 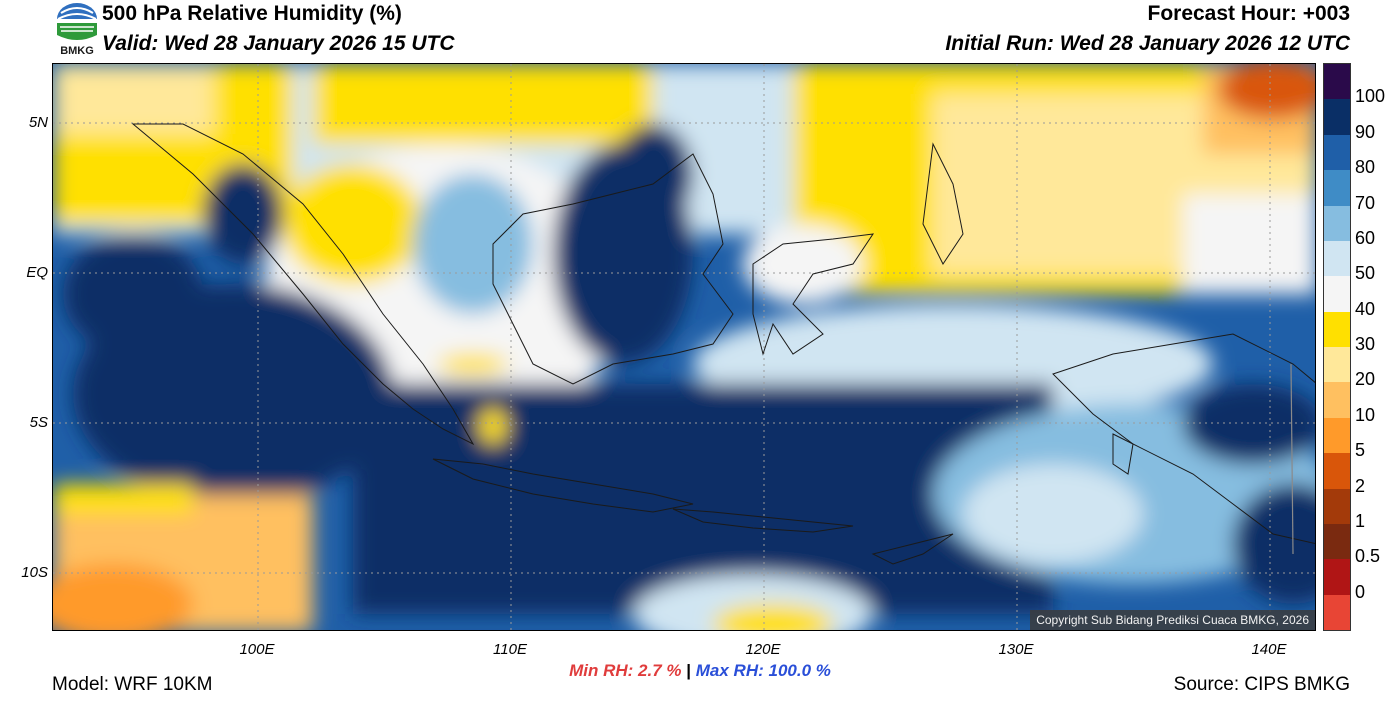 I want to click on min-max-readout: Min RH: 2.7 % | Max RH: 100.0 %, so click(x=700, y=671).